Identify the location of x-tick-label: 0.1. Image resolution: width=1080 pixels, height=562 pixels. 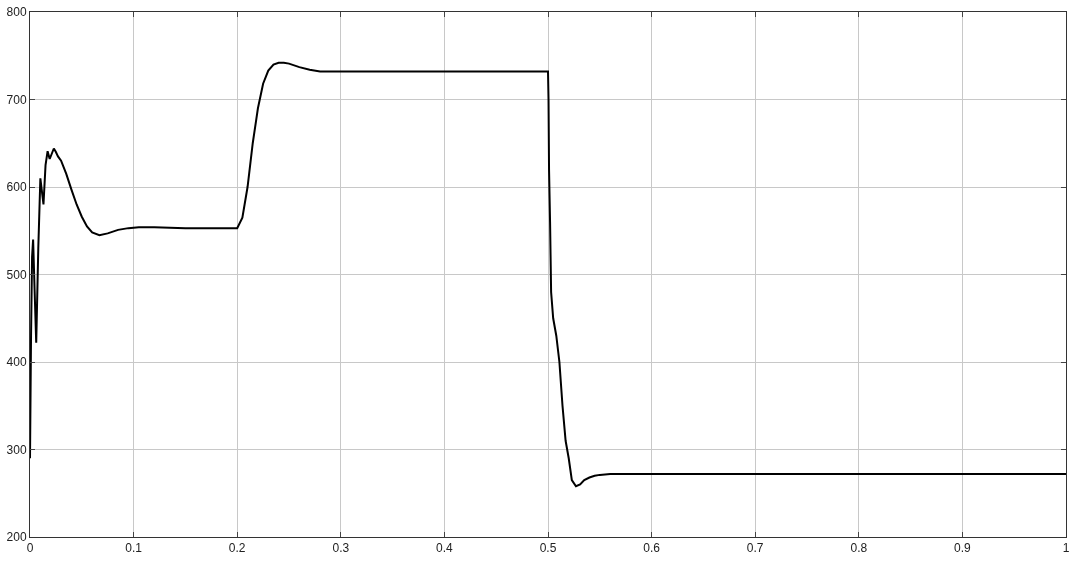
(134, 548).